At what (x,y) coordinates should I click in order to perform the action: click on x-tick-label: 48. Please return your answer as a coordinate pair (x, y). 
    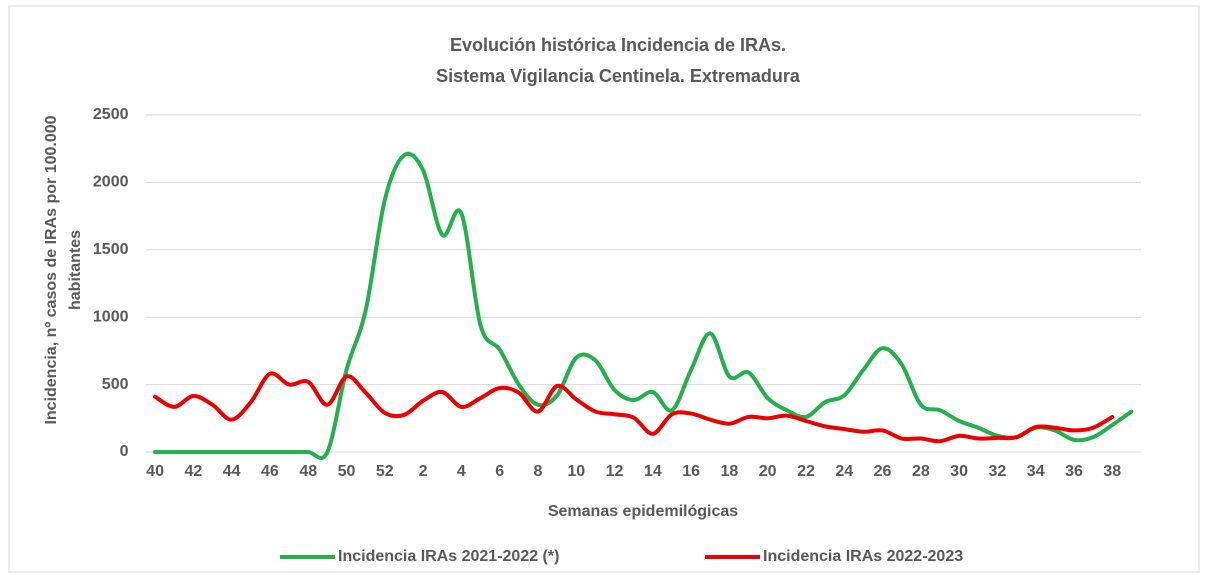
    Looking at the image, I should click on (308, 471).